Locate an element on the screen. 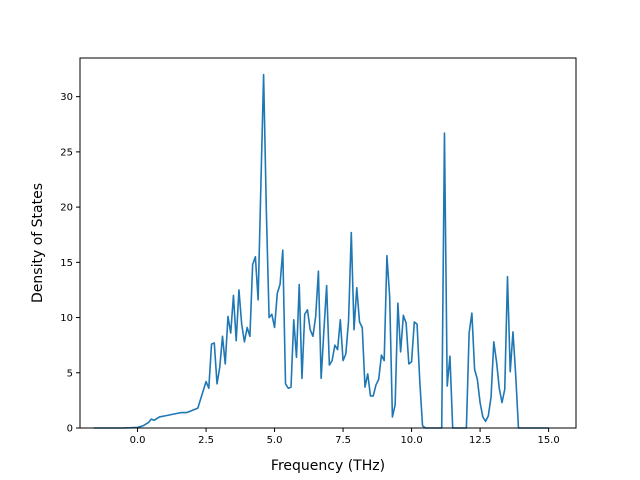 This screenshot has width=640, height=480. x-axis-label: Frequency (THz) is located at coordinates (328, 466).